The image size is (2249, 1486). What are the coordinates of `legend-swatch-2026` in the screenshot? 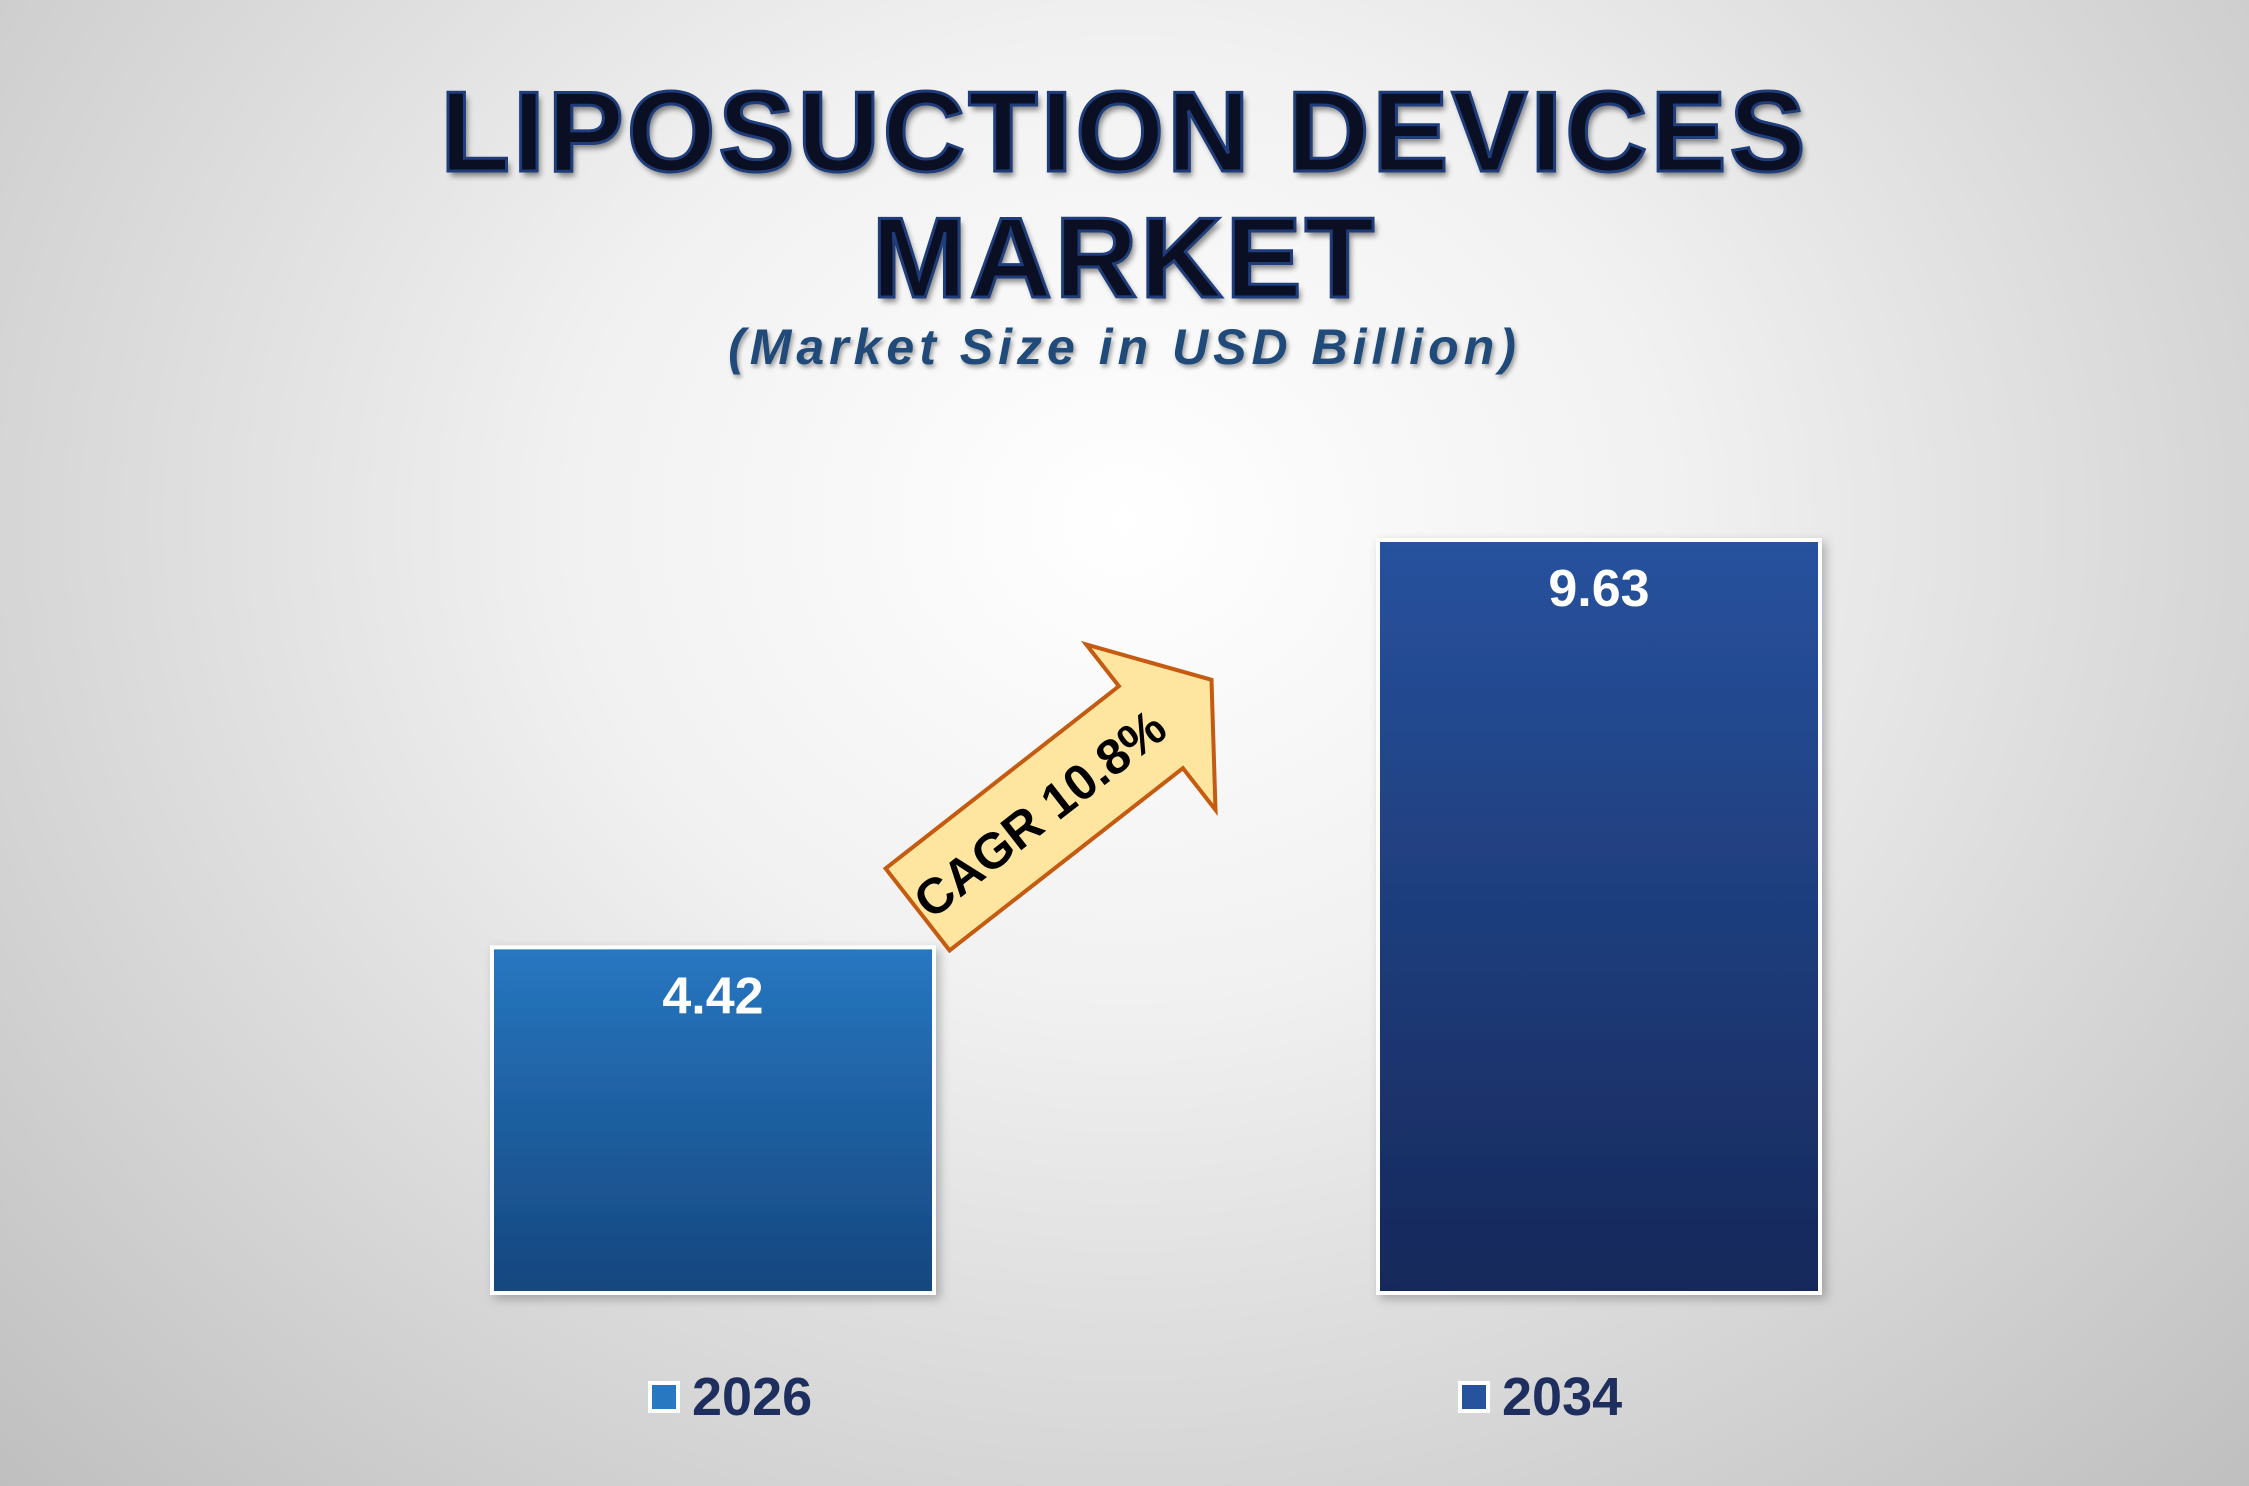 It's located at (664, 1397).